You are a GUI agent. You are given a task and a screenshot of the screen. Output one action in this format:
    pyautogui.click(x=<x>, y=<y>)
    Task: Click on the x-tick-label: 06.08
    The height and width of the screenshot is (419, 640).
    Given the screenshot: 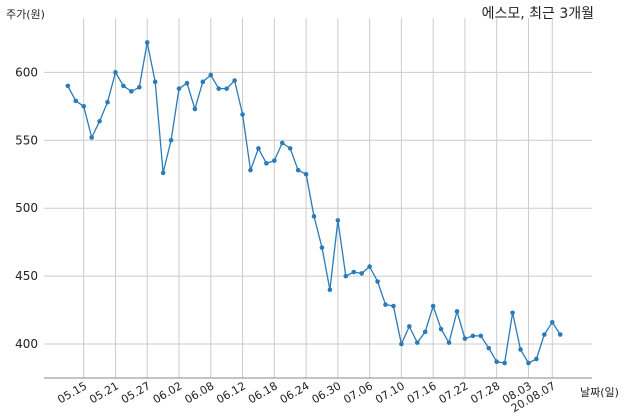 What is the action you would take?
    pyautogui.click(x=200, y=392)
    